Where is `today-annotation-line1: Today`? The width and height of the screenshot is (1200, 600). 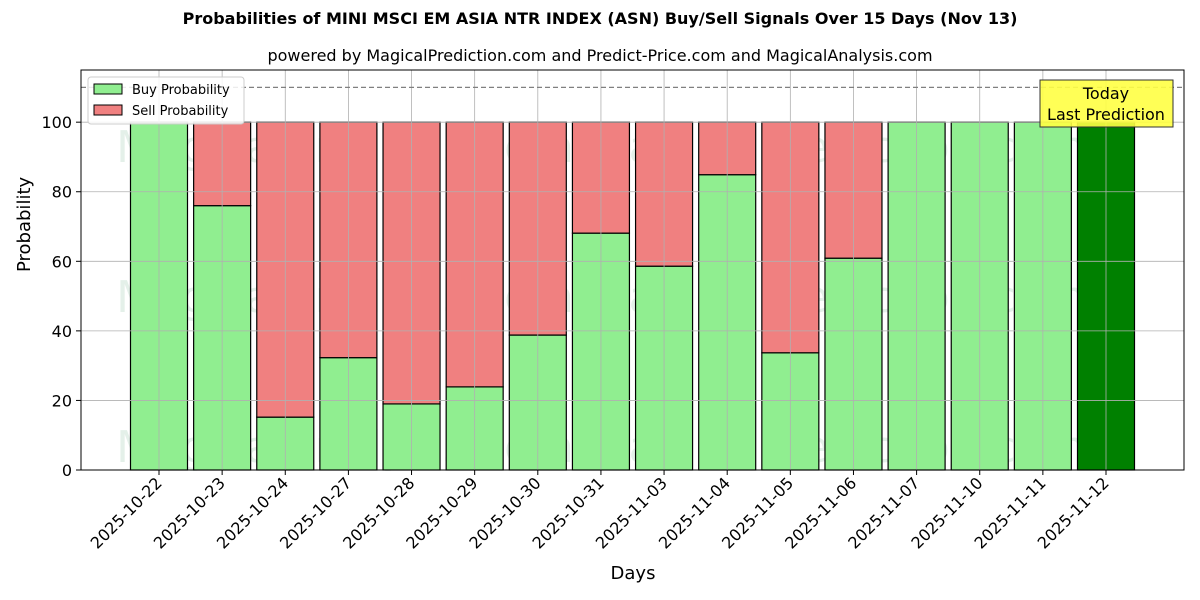 today-annotation-line1: Today is located at coordinates (1105, 93).